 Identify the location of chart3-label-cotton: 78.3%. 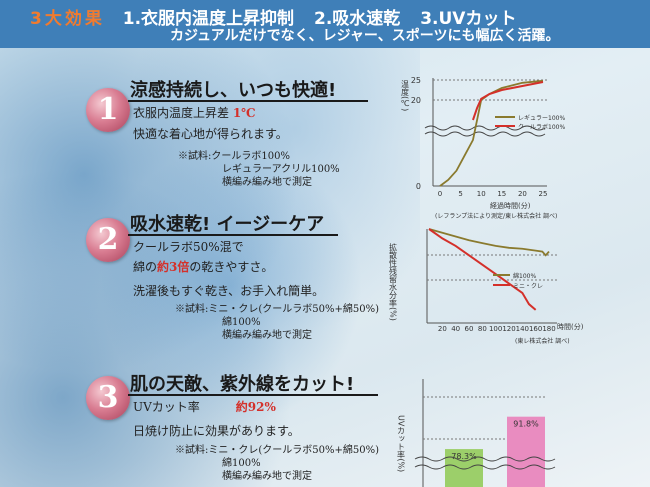
(464, 456).